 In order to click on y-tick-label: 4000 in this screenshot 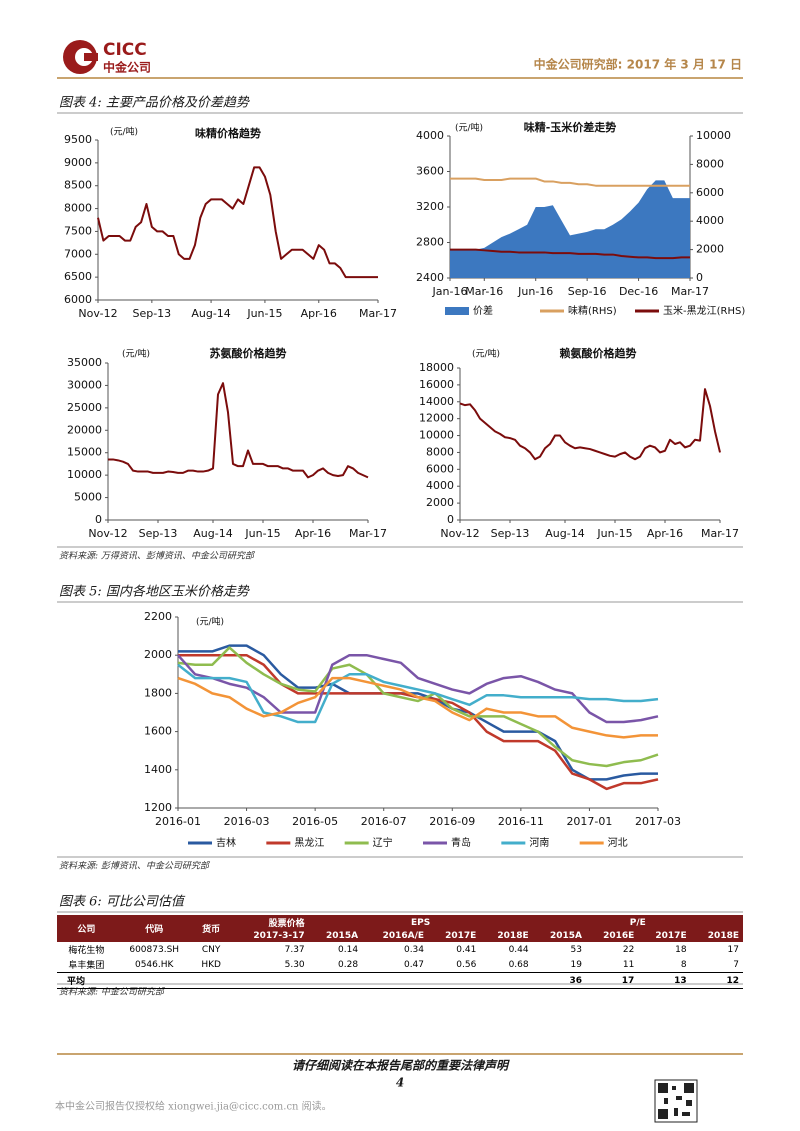, I will do `click(430, 135)`.